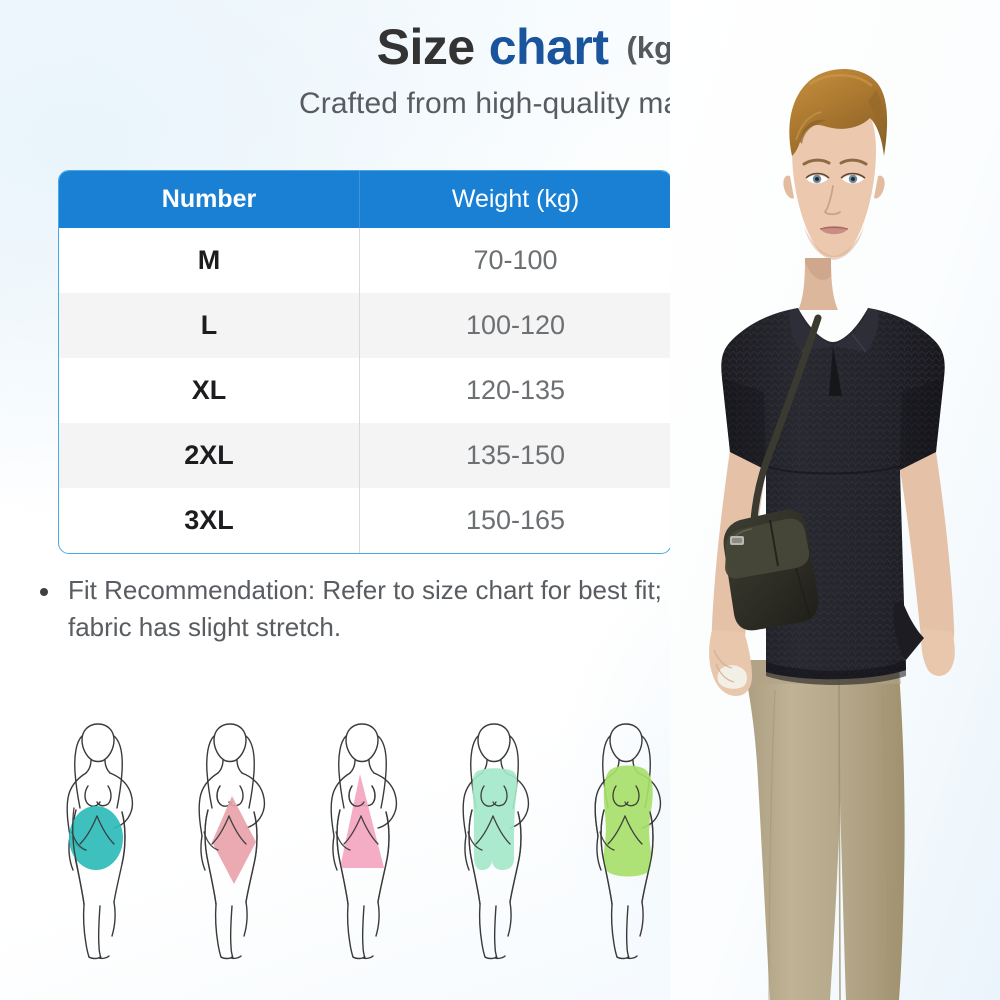 The width and height of the screenshot is (1000, 1000). Describe the element at coordinates (515, 390) in the screenshot. I see `cell-weight: 120-135` at that location.